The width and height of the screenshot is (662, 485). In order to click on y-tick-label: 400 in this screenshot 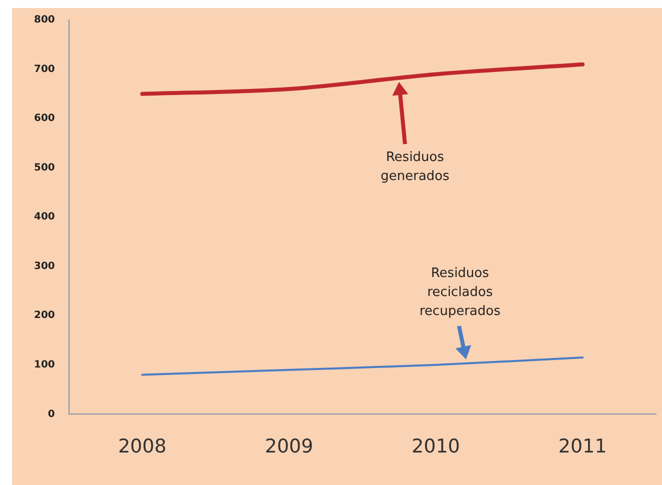, I will do `click(44, 217)`.